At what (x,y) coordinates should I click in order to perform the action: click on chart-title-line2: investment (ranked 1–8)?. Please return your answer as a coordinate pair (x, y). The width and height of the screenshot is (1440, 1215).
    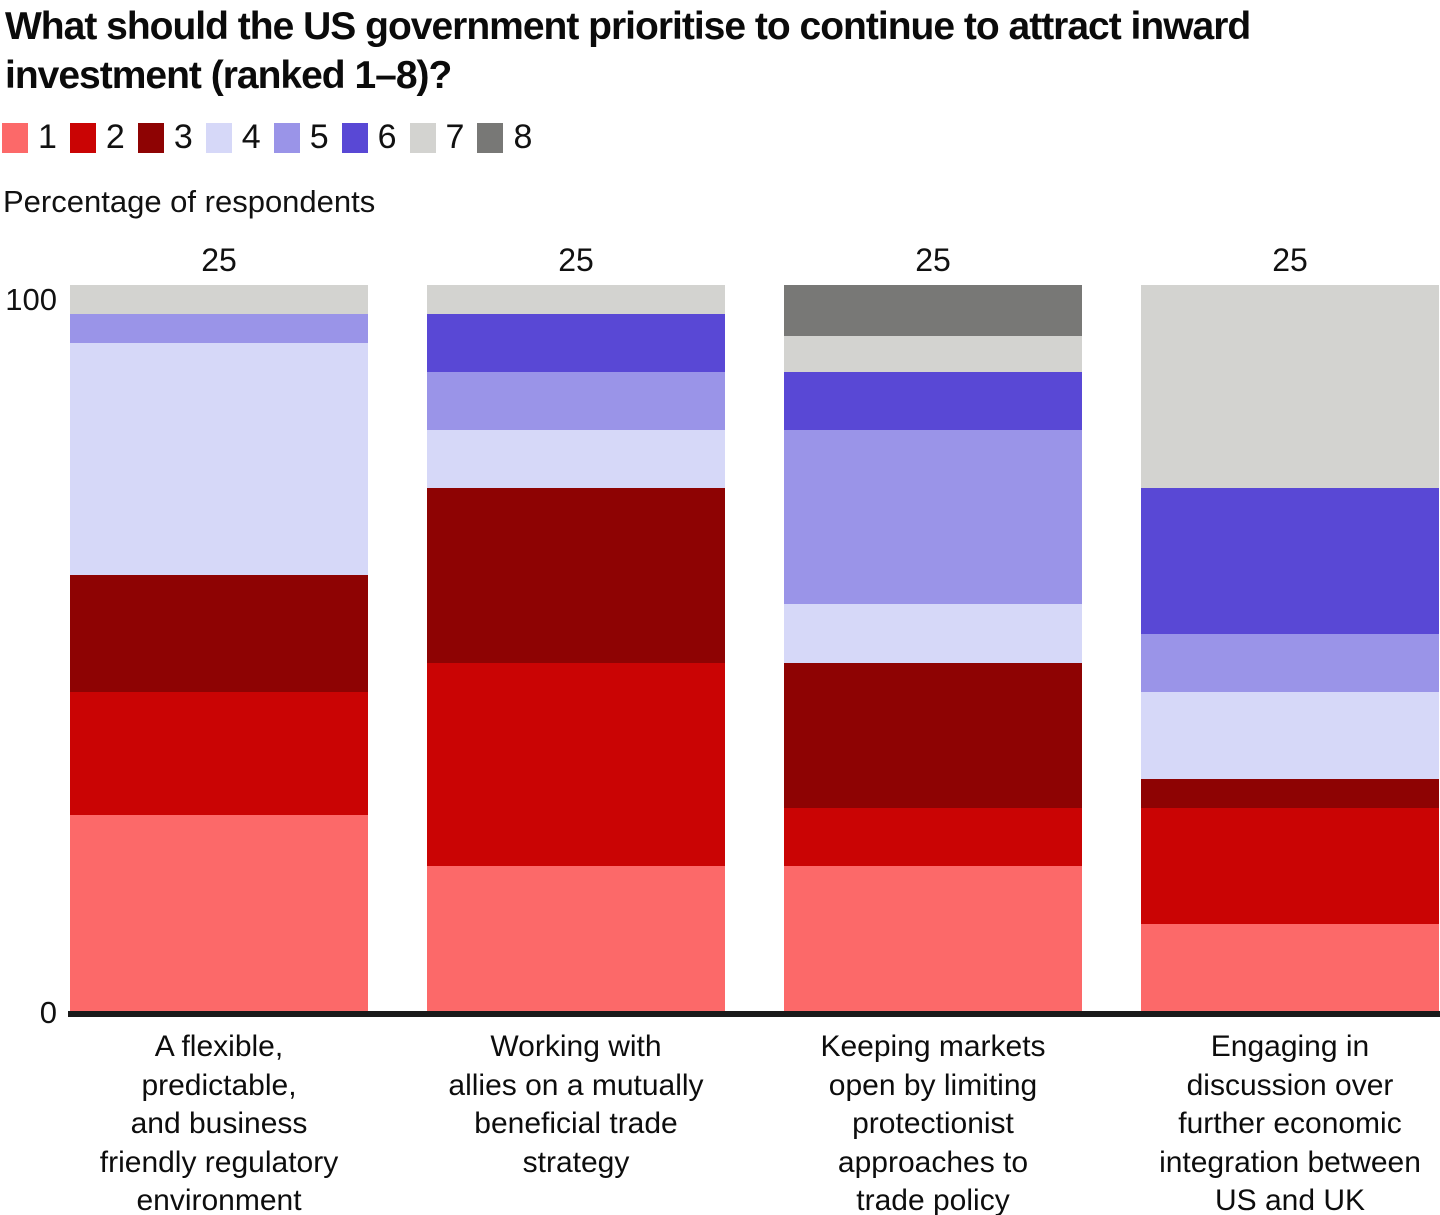
    Looking at the image, I should click on (228, 75).